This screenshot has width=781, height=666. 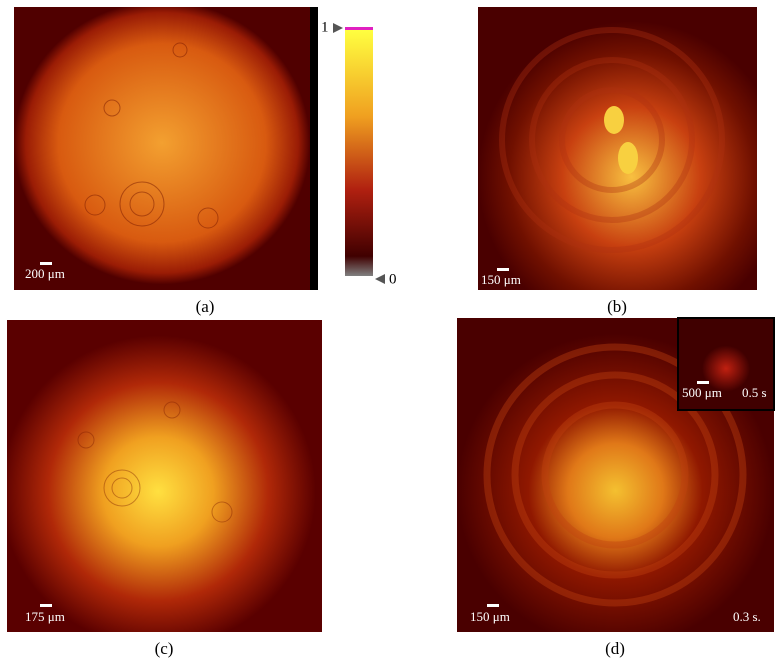 I want to click on inset-time: 0.5 s, so click(x=754, y=392).